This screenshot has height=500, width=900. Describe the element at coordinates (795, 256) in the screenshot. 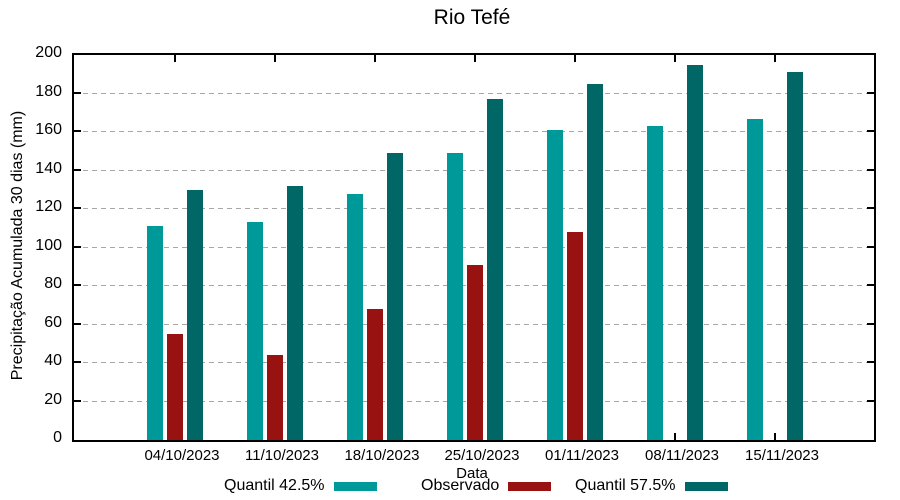

I see `bar-quantil-57-5--15-11-2023` at that location.